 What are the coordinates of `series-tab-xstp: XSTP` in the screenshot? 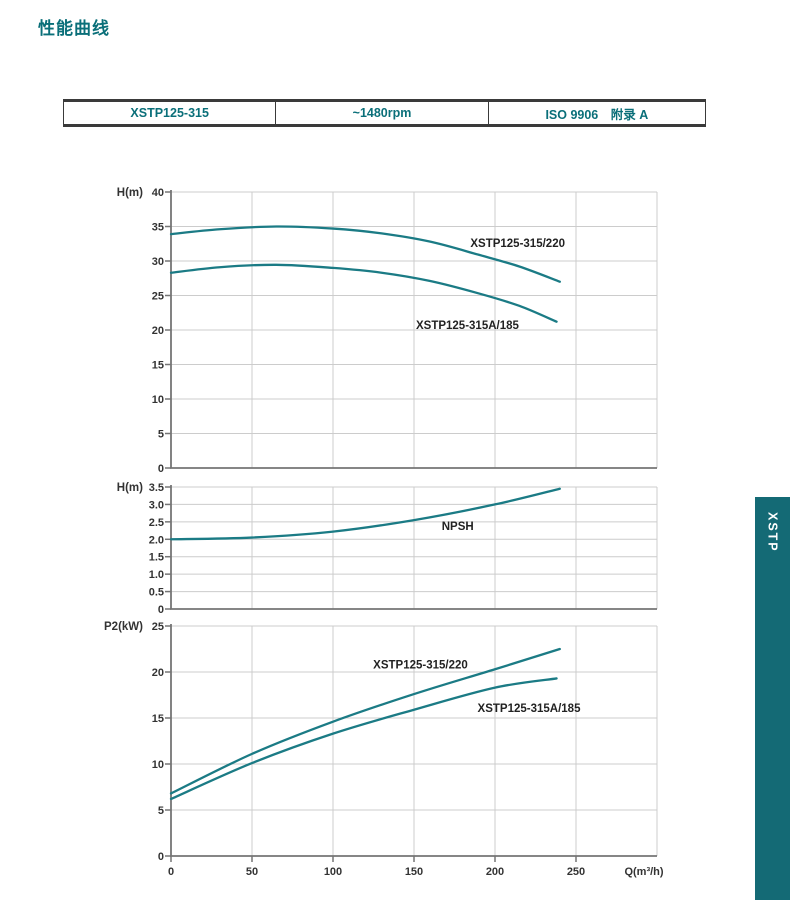 It's located at (772, 698).